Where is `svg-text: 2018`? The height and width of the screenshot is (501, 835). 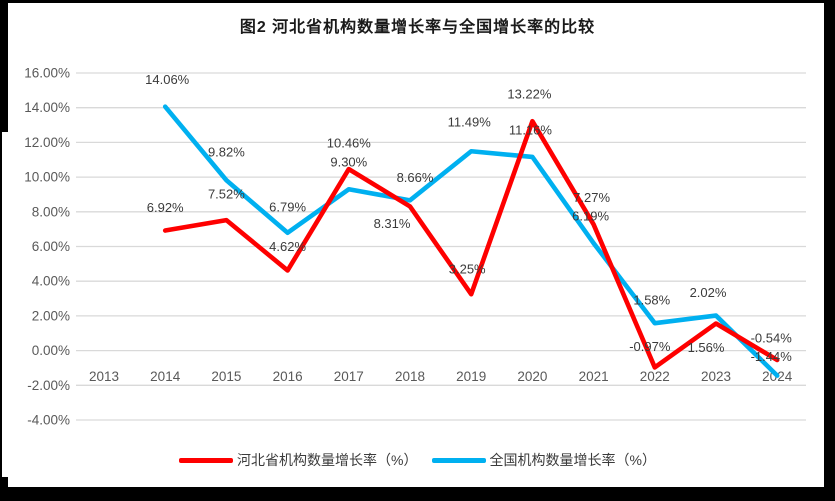 svg-text: 2018 is located at coordinates (410, 376).